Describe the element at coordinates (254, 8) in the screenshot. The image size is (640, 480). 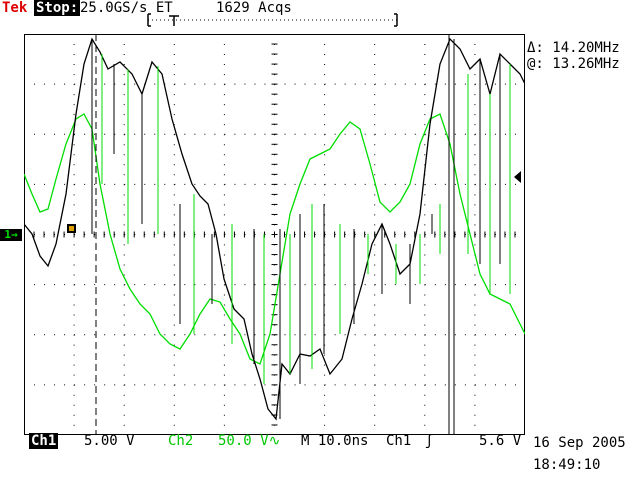
I see `acquisition-count: 1629 Acqs` at that location.